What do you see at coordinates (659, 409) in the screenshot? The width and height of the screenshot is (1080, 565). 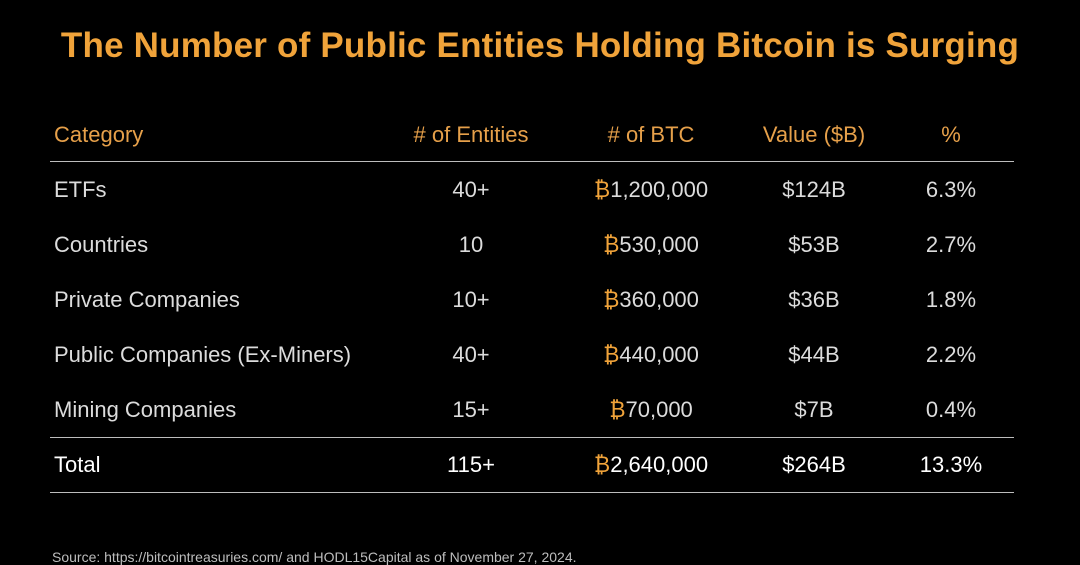 I see `cell-btc-amount: 70,000` at bounding box center [659, 409].